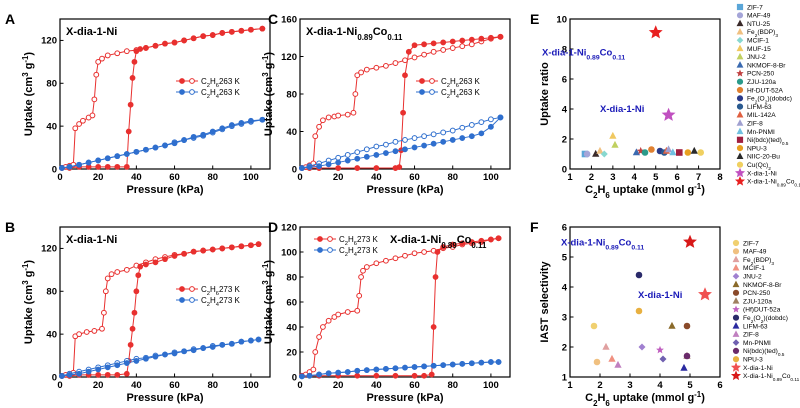 Image resolution: width=800 pixels, height=408 pixels. Describe the element at coordinates (768, 142) in the screenshot. I see `legend-label: Ni(bdc)(ted)0.5` at that location.